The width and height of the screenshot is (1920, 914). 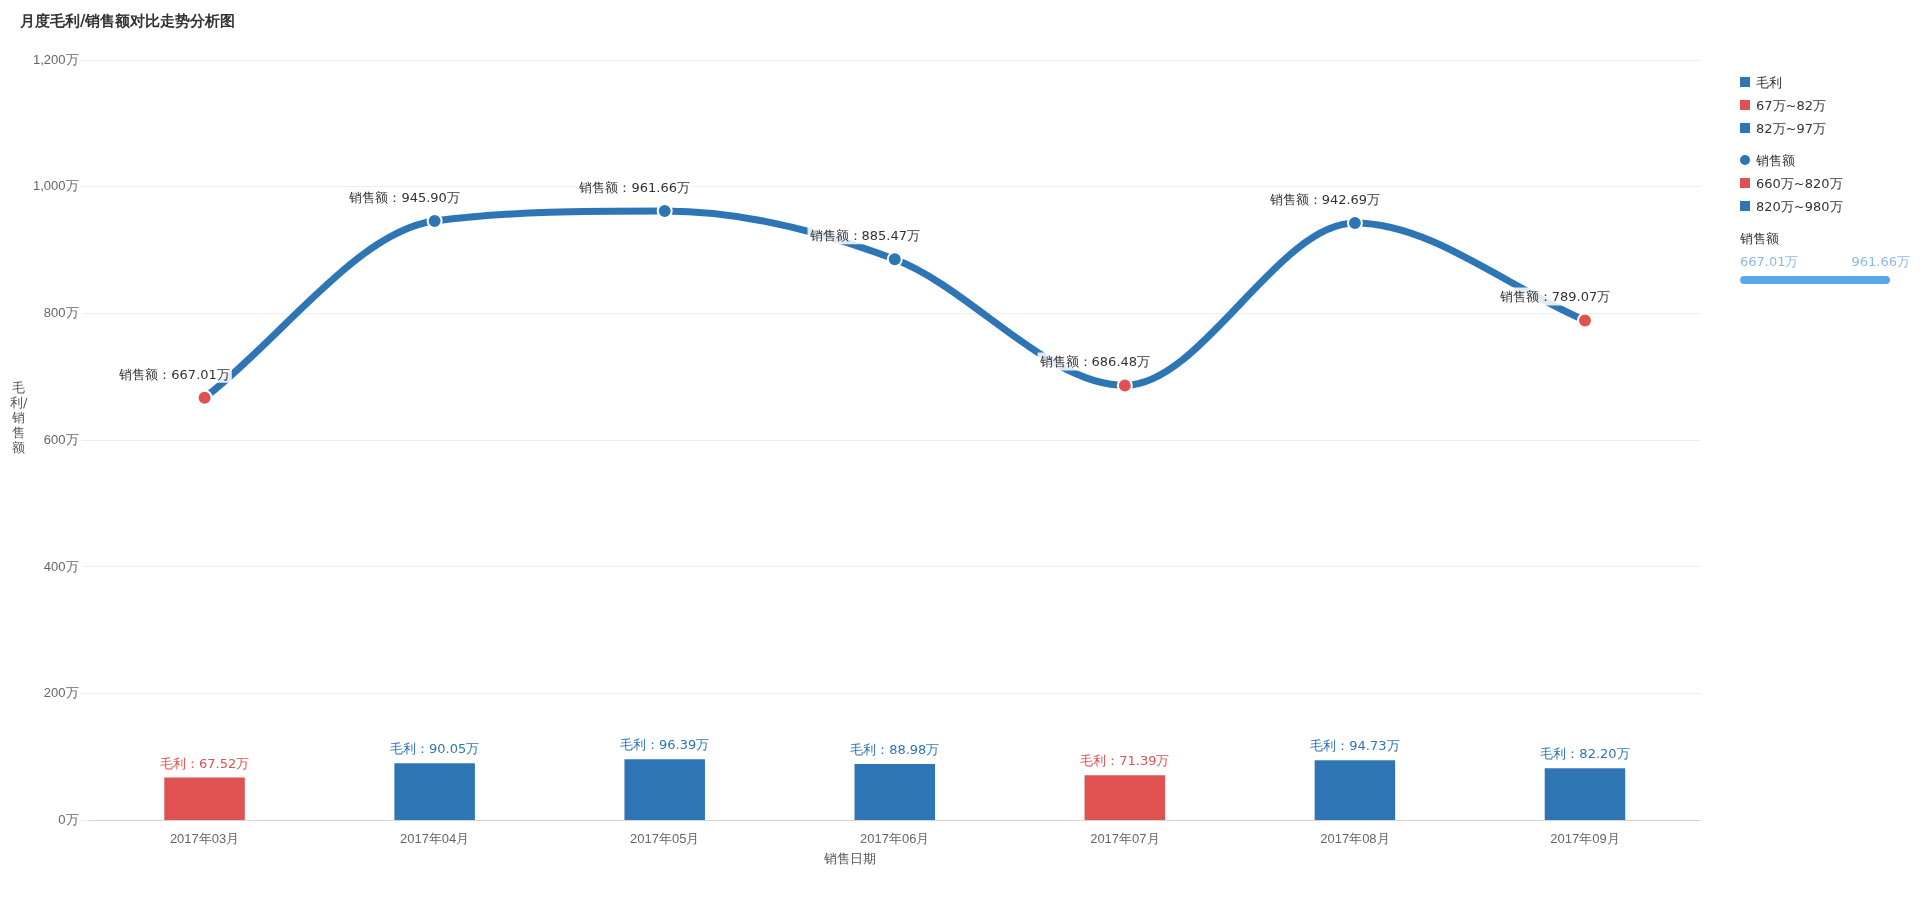 I want to click on x-tick-label: 2017年07月, so click(x=1125, y=838).